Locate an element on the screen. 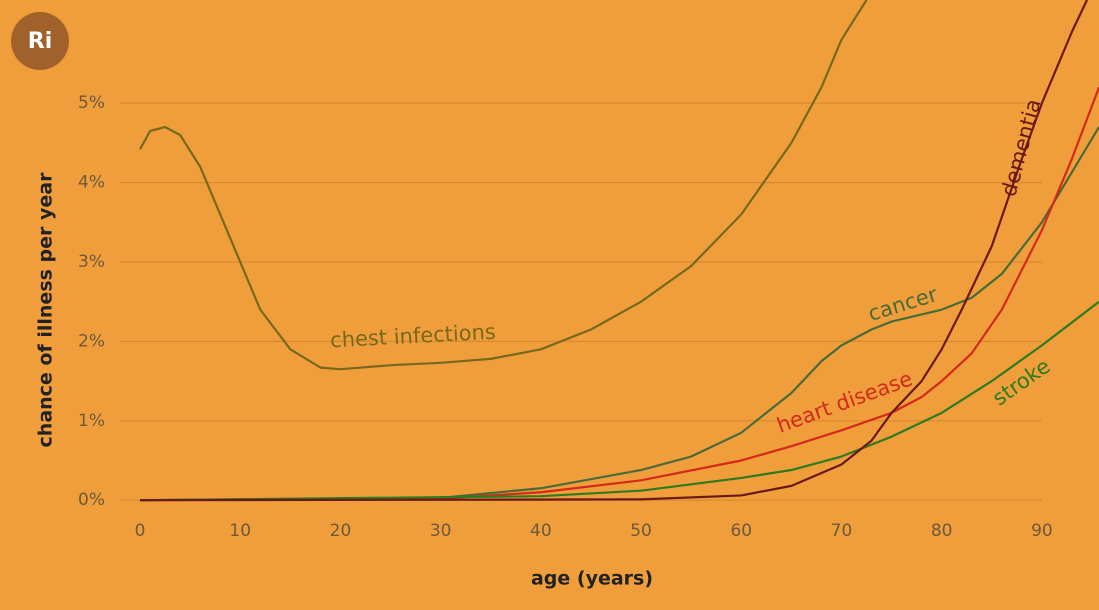 This screenshot has width=1099, height=610. x-tick-label: 0 is located at coordinates (140, 531).